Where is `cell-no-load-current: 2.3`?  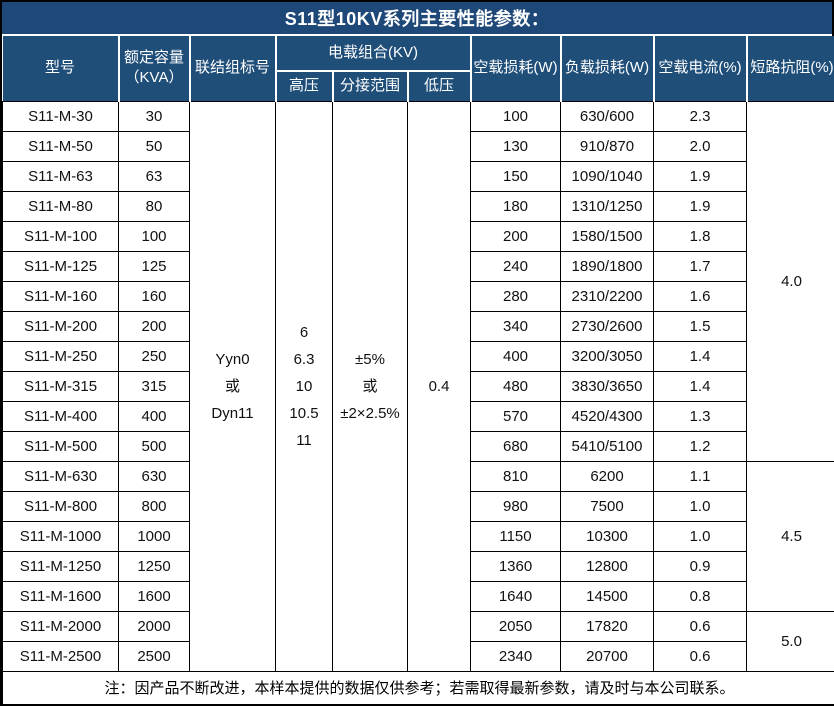
cell-no-load-current: 2.3 is located at coordinates (700, 116).